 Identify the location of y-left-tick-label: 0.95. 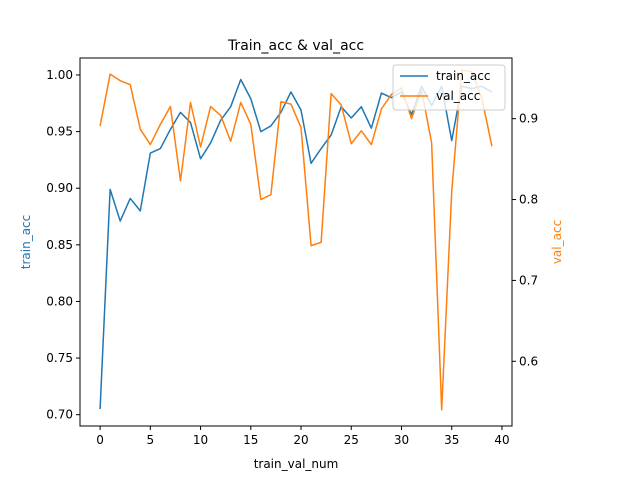
(59, 132).